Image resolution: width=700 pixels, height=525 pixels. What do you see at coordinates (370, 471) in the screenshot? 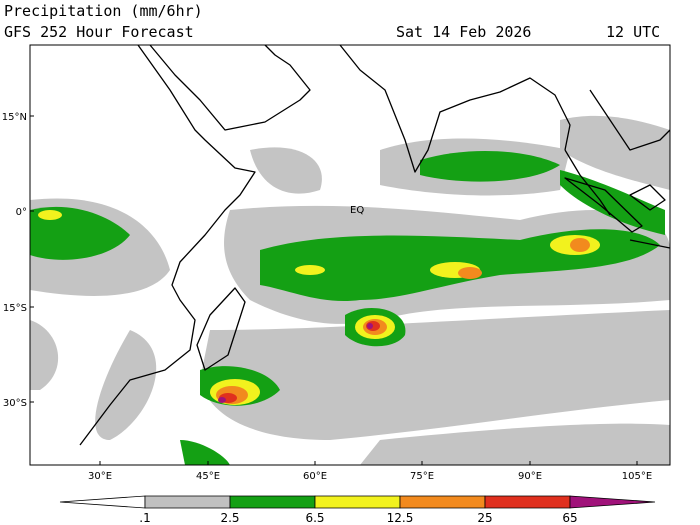
I see `lon-labels: 30°E 45°E 60°E 75°E 90°E 105°E` at bounding box center [370, 471].